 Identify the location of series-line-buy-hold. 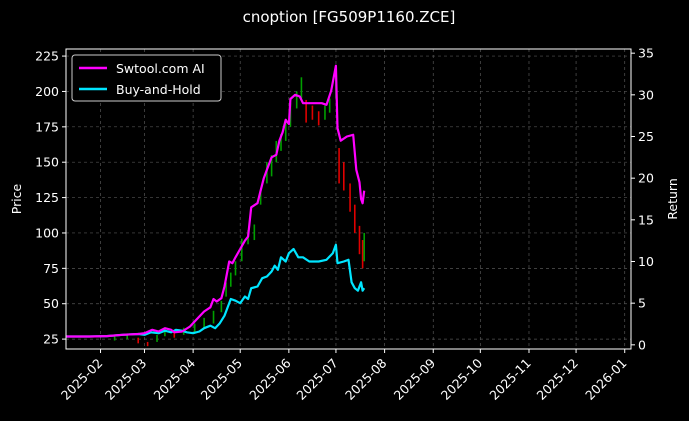
(216, 290).